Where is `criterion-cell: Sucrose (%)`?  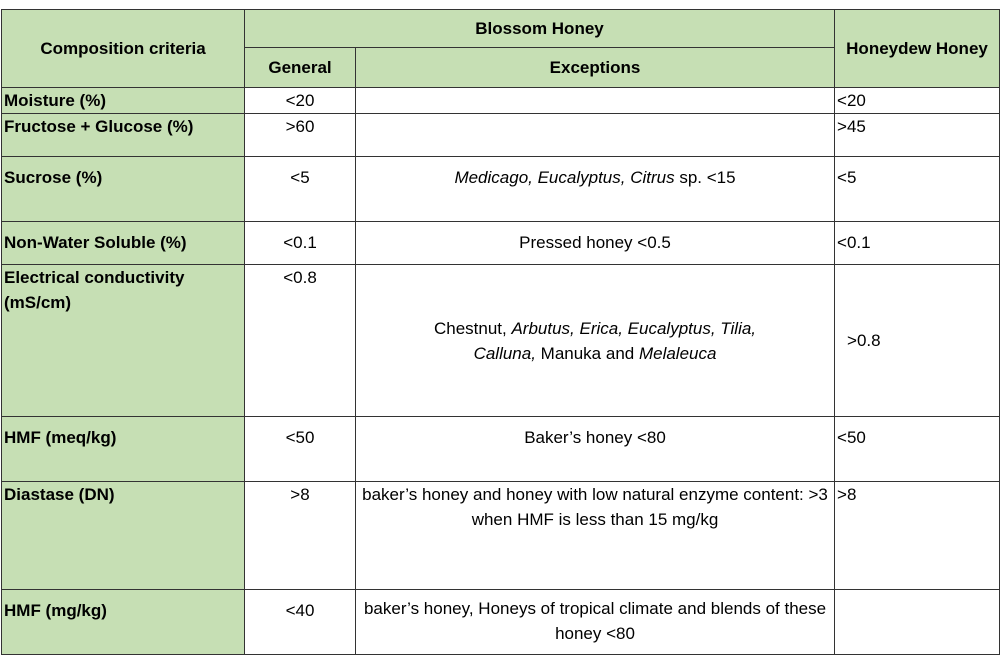
criterion-cell: Sucrose (%) is located at coordinates (123, 189).